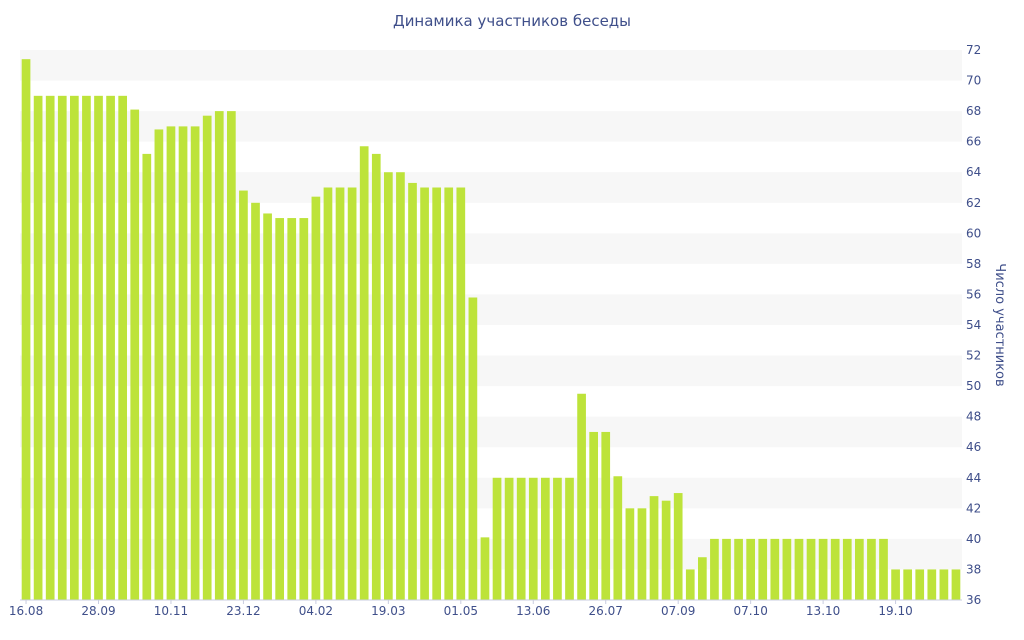 The image size is (1024, 640). I want to click on y-tick-label: 62, so click(973, 203).